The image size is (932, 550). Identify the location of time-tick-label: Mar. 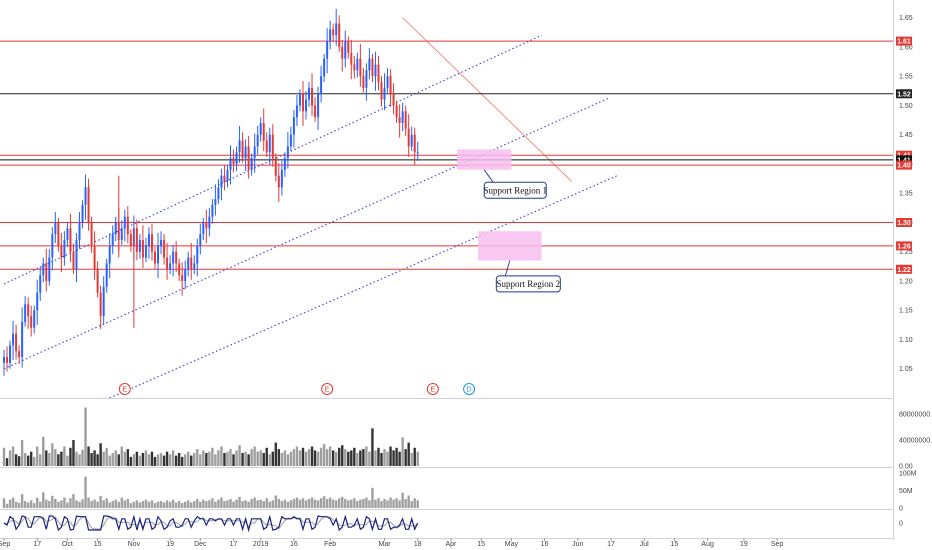
(384, 544).